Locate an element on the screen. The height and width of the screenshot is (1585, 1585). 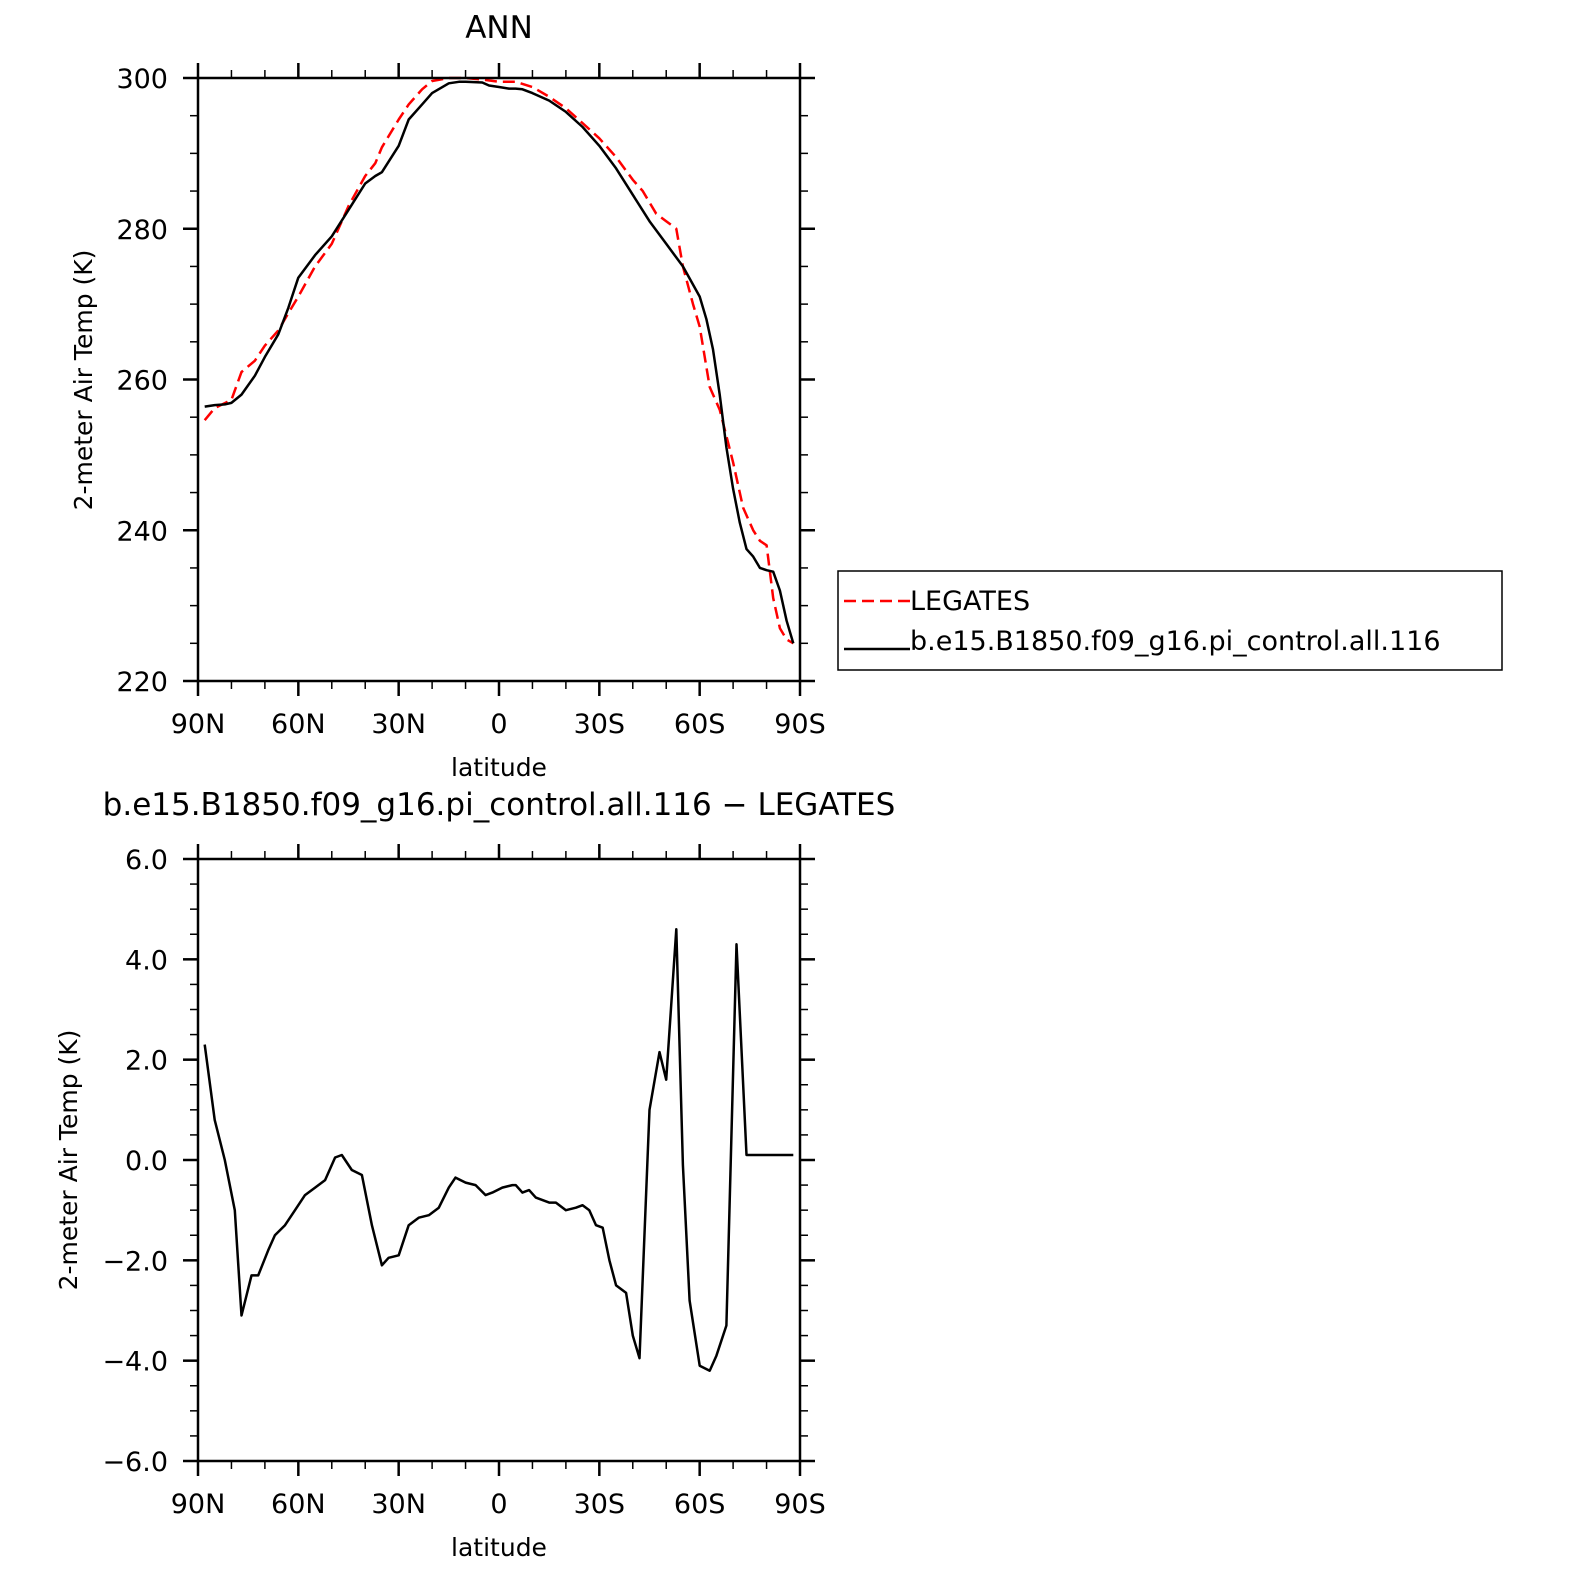
top-panel-xlabel: latitude is located at coordinates (499, 767).